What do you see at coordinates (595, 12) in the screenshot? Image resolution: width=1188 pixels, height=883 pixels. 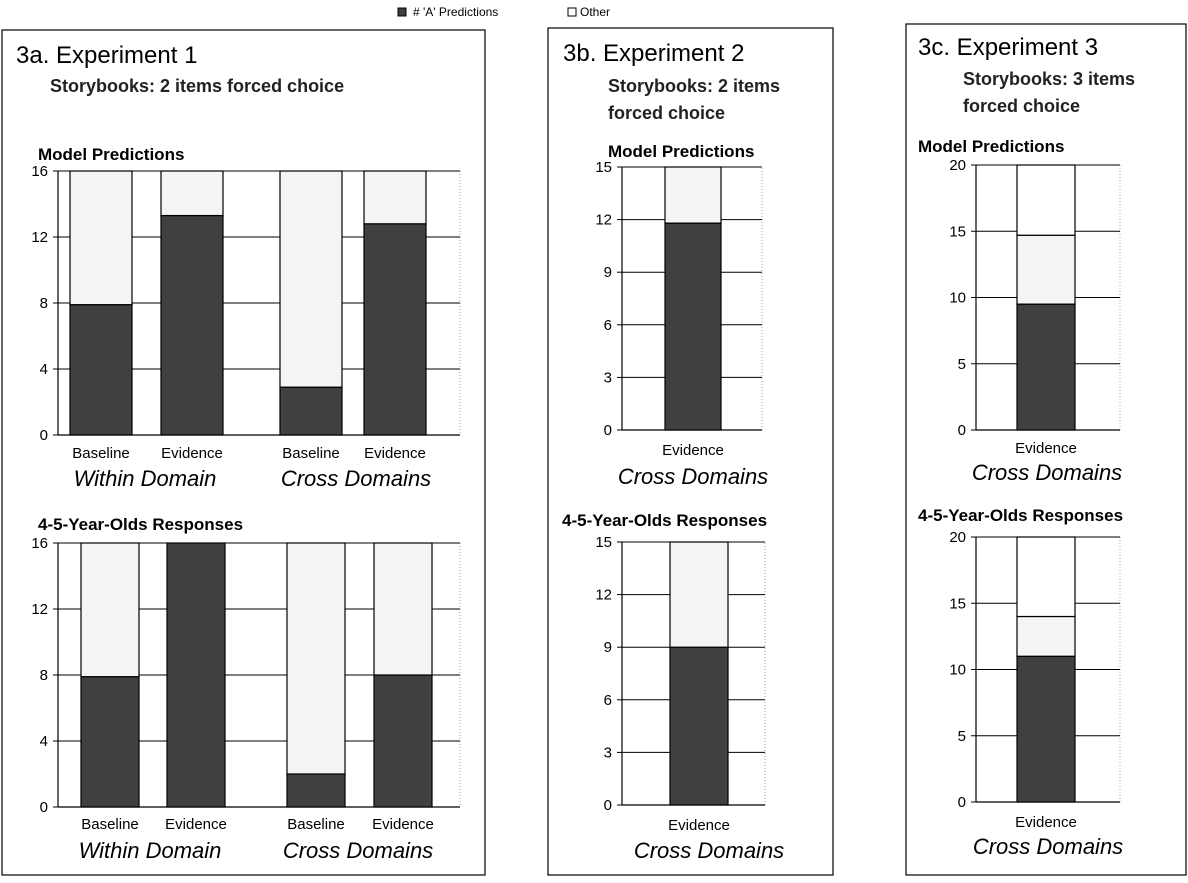 I see `legend-label-other: Other` at bounding box center [595, 12].